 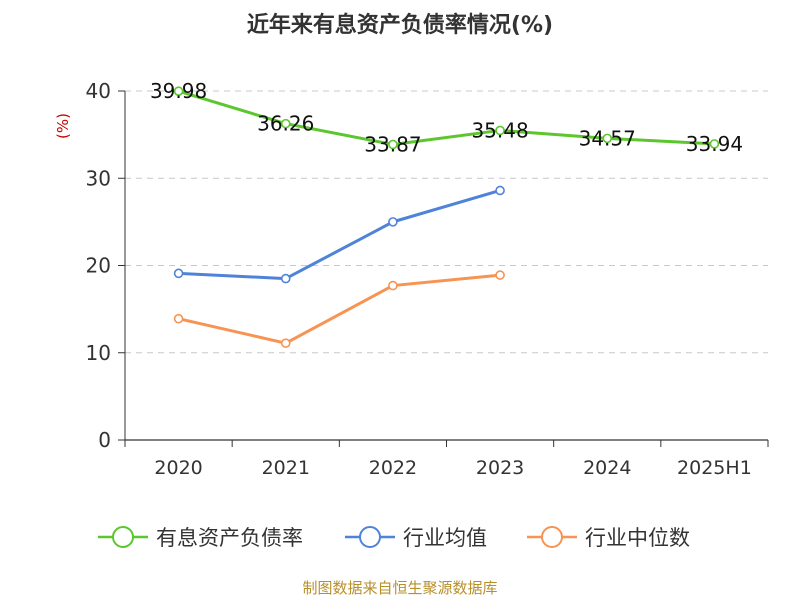 I want to click on data-label: 36.26, so click(x=285, y=124).